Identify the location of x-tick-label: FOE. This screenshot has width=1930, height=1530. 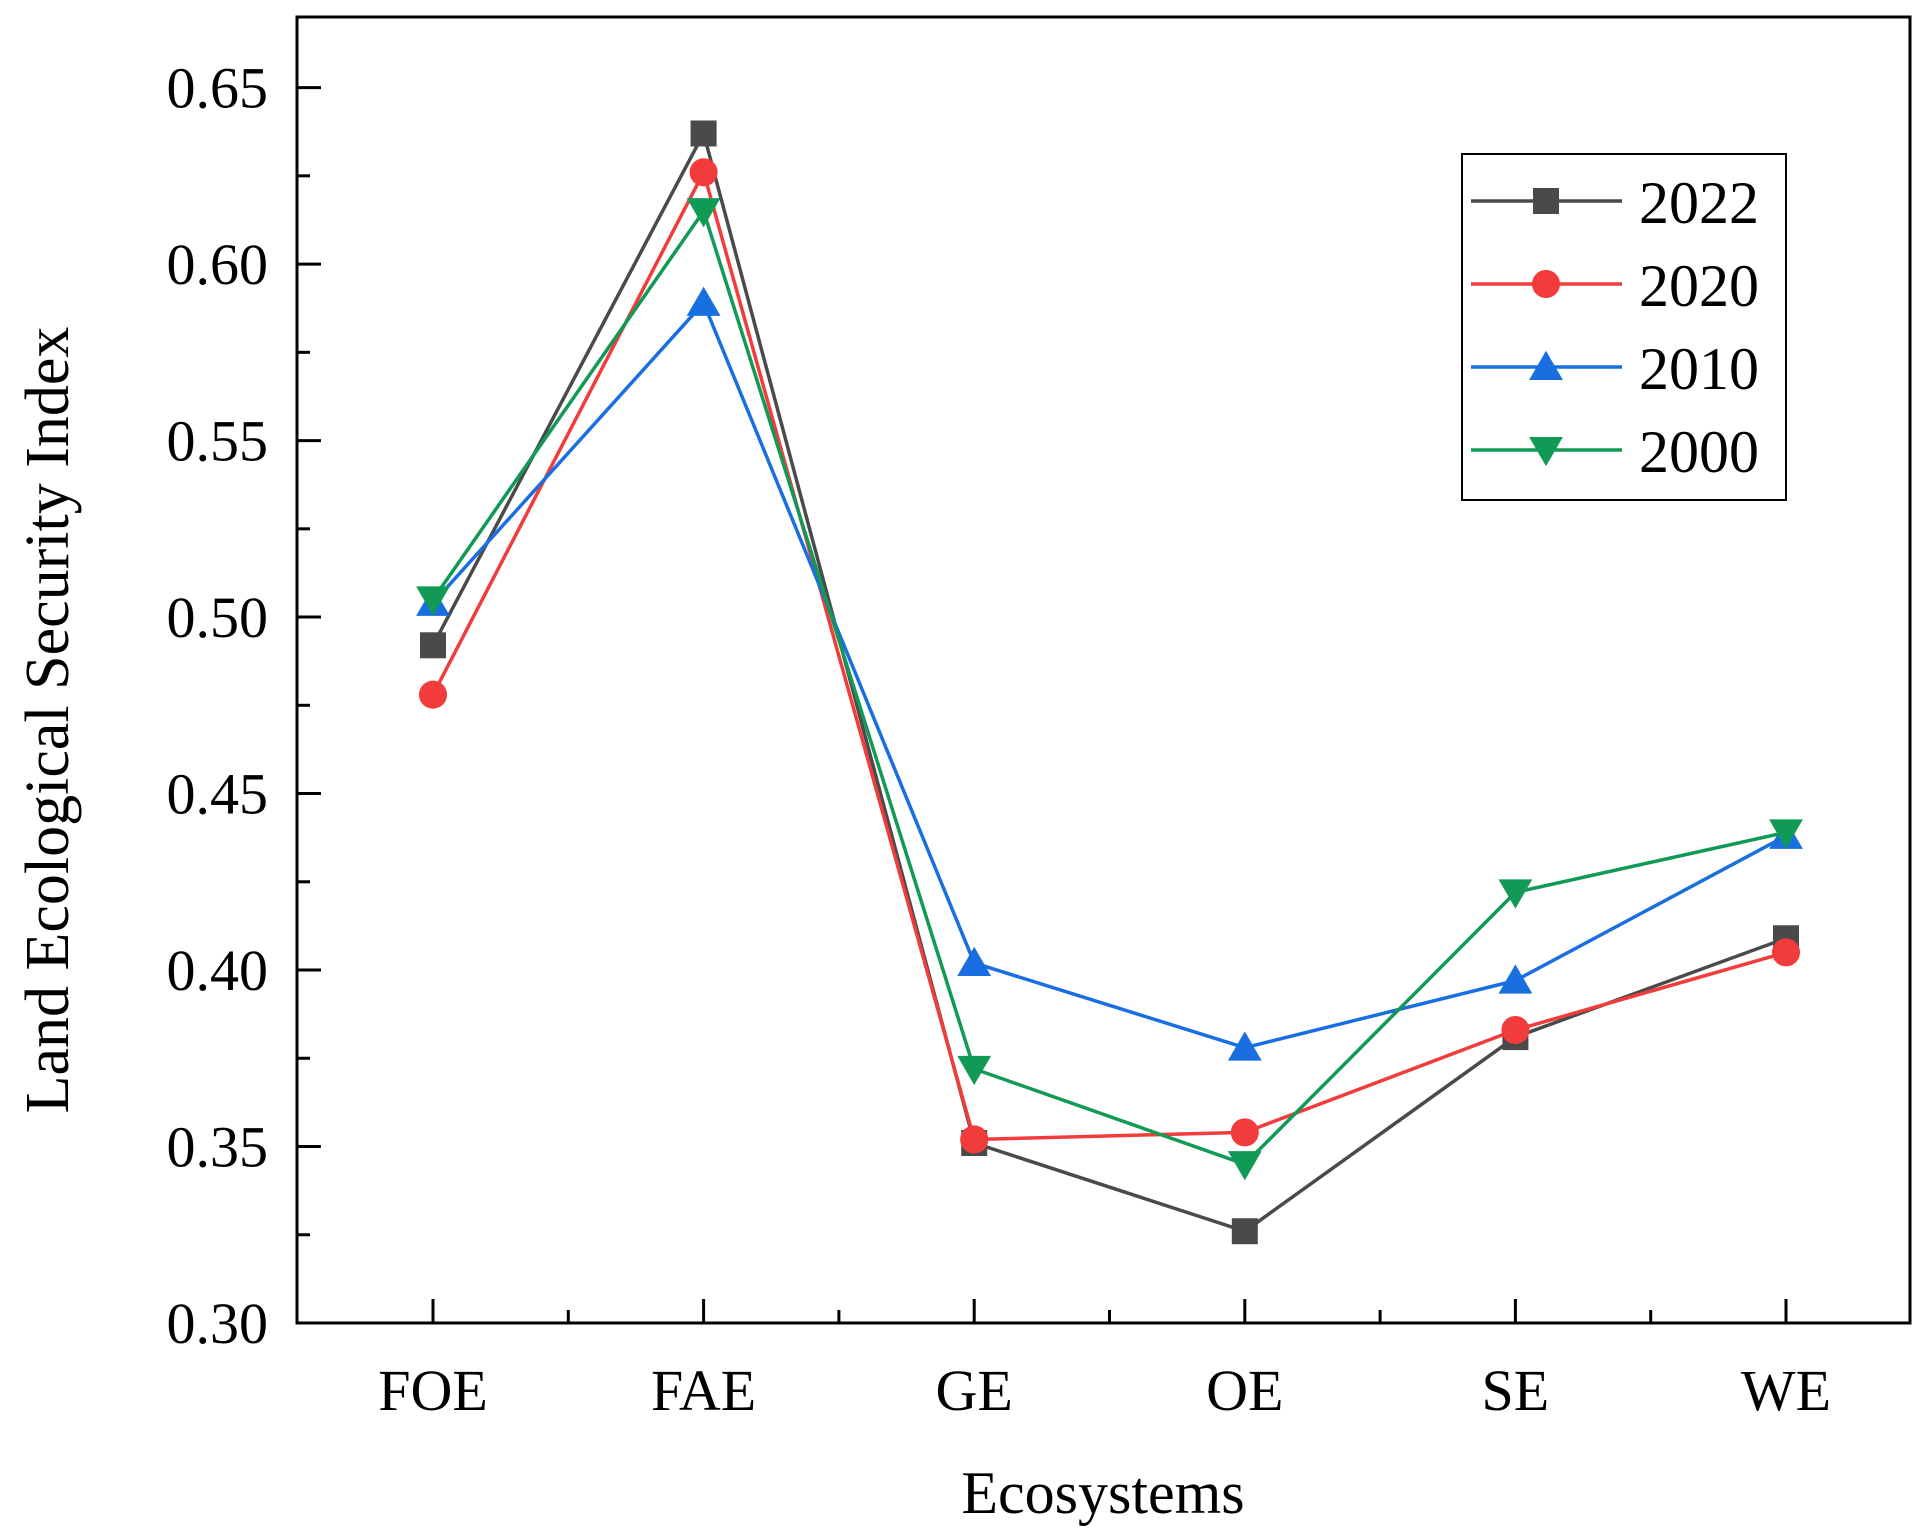
(433, 1390).